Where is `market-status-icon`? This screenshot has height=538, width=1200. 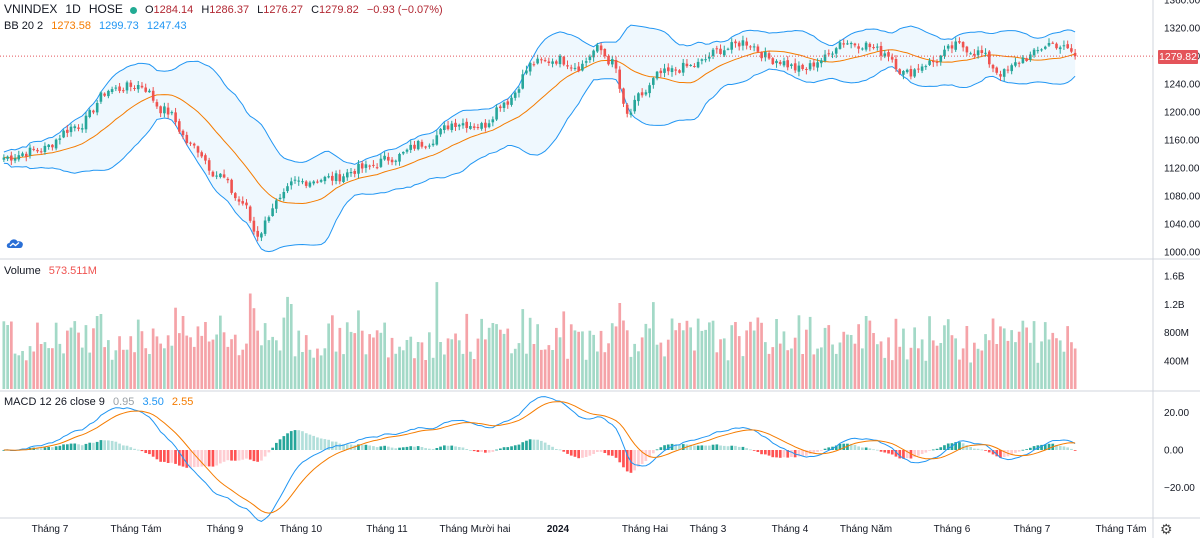
market-status-icon is located at coordinates (133, 10).